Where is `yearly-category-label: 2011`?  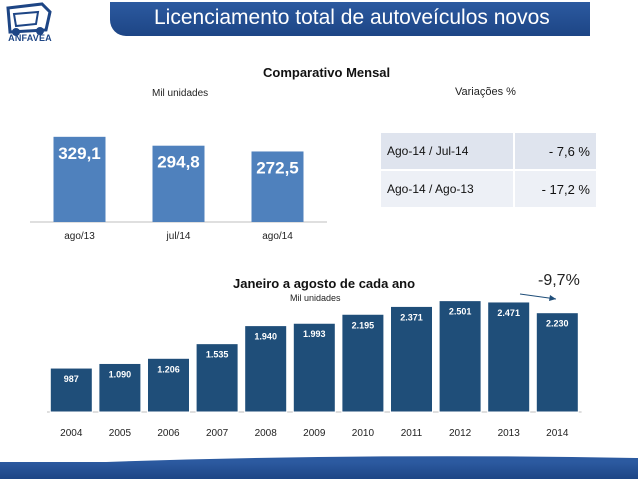 yearly-category-label: 2011 is located at coordinates (412, 433).